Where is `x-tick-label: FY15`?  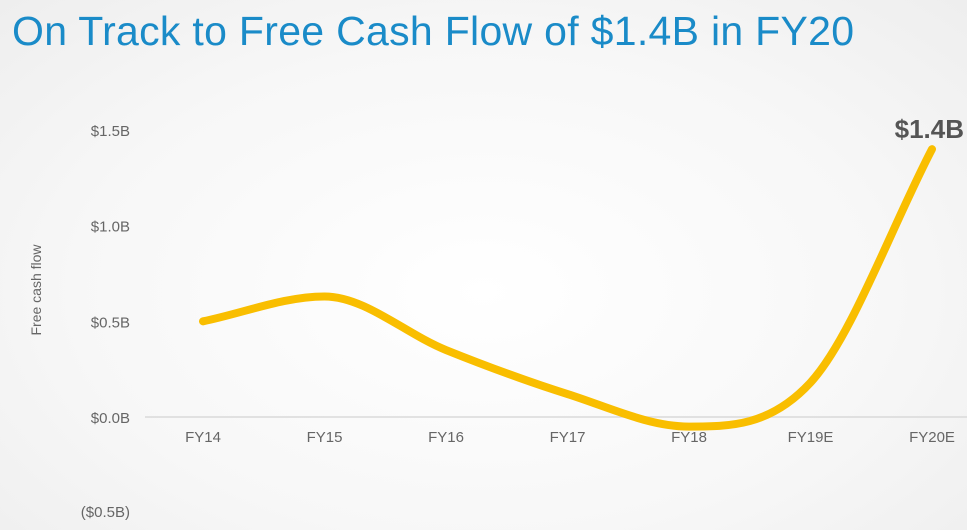
x-tick-label: FY15 is located at coordinates (325, 437).